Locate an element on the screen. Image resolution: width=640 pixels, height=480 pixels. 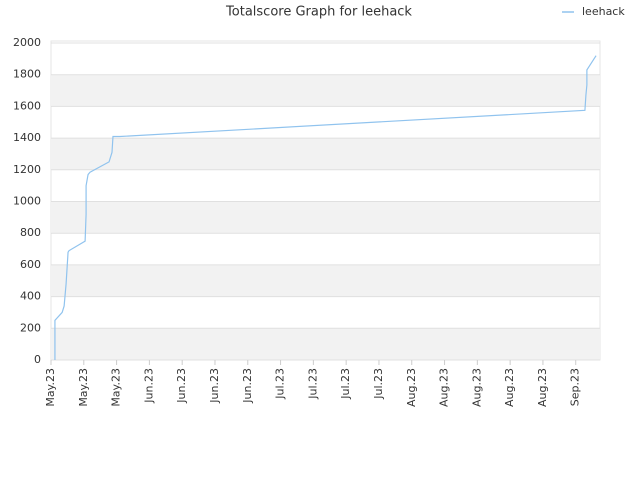
y-tick-label: 1400 is located at coordinates (27, 137).